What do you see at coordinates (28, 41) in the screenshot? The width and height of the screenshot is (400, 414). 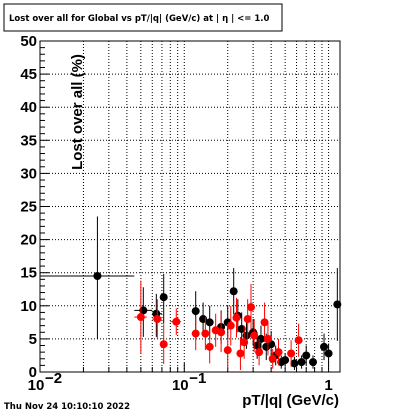 I see `y-tick-label: 50` at bounding box center [28, 41].